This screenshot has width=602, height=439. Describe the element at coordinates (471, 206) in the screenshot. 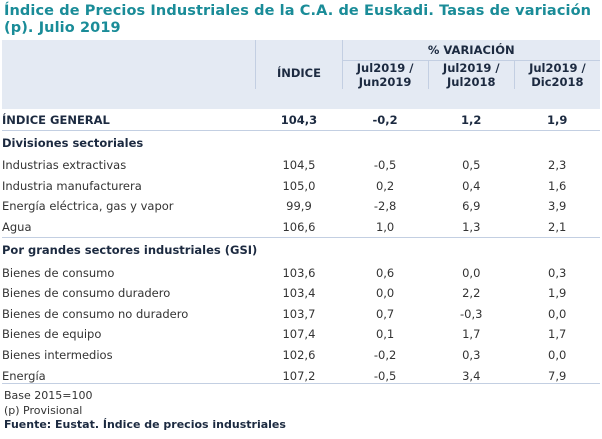

I see `row-v2: 6,9` at that location.